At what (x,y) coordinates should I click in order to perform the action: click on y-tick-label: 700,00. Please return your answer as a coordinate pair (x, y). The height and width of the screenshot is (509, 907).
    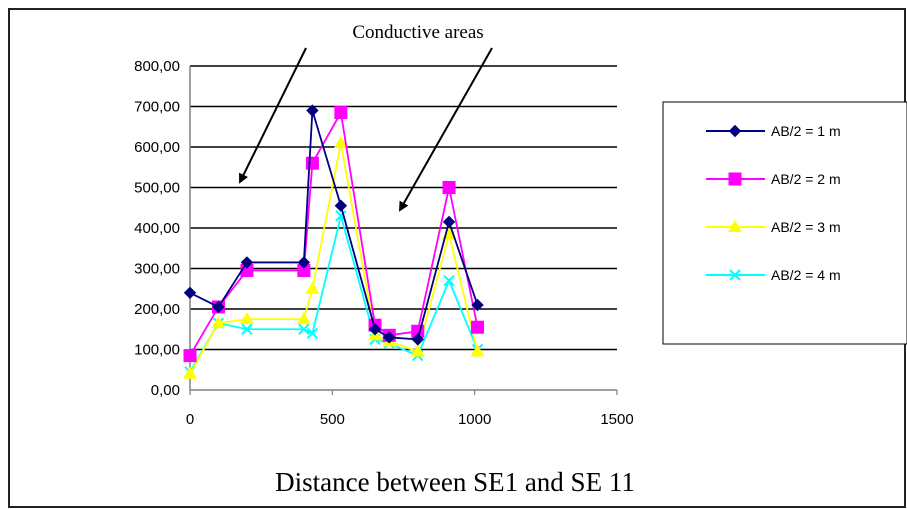
    Looking at the image, I should click on (157, 107).